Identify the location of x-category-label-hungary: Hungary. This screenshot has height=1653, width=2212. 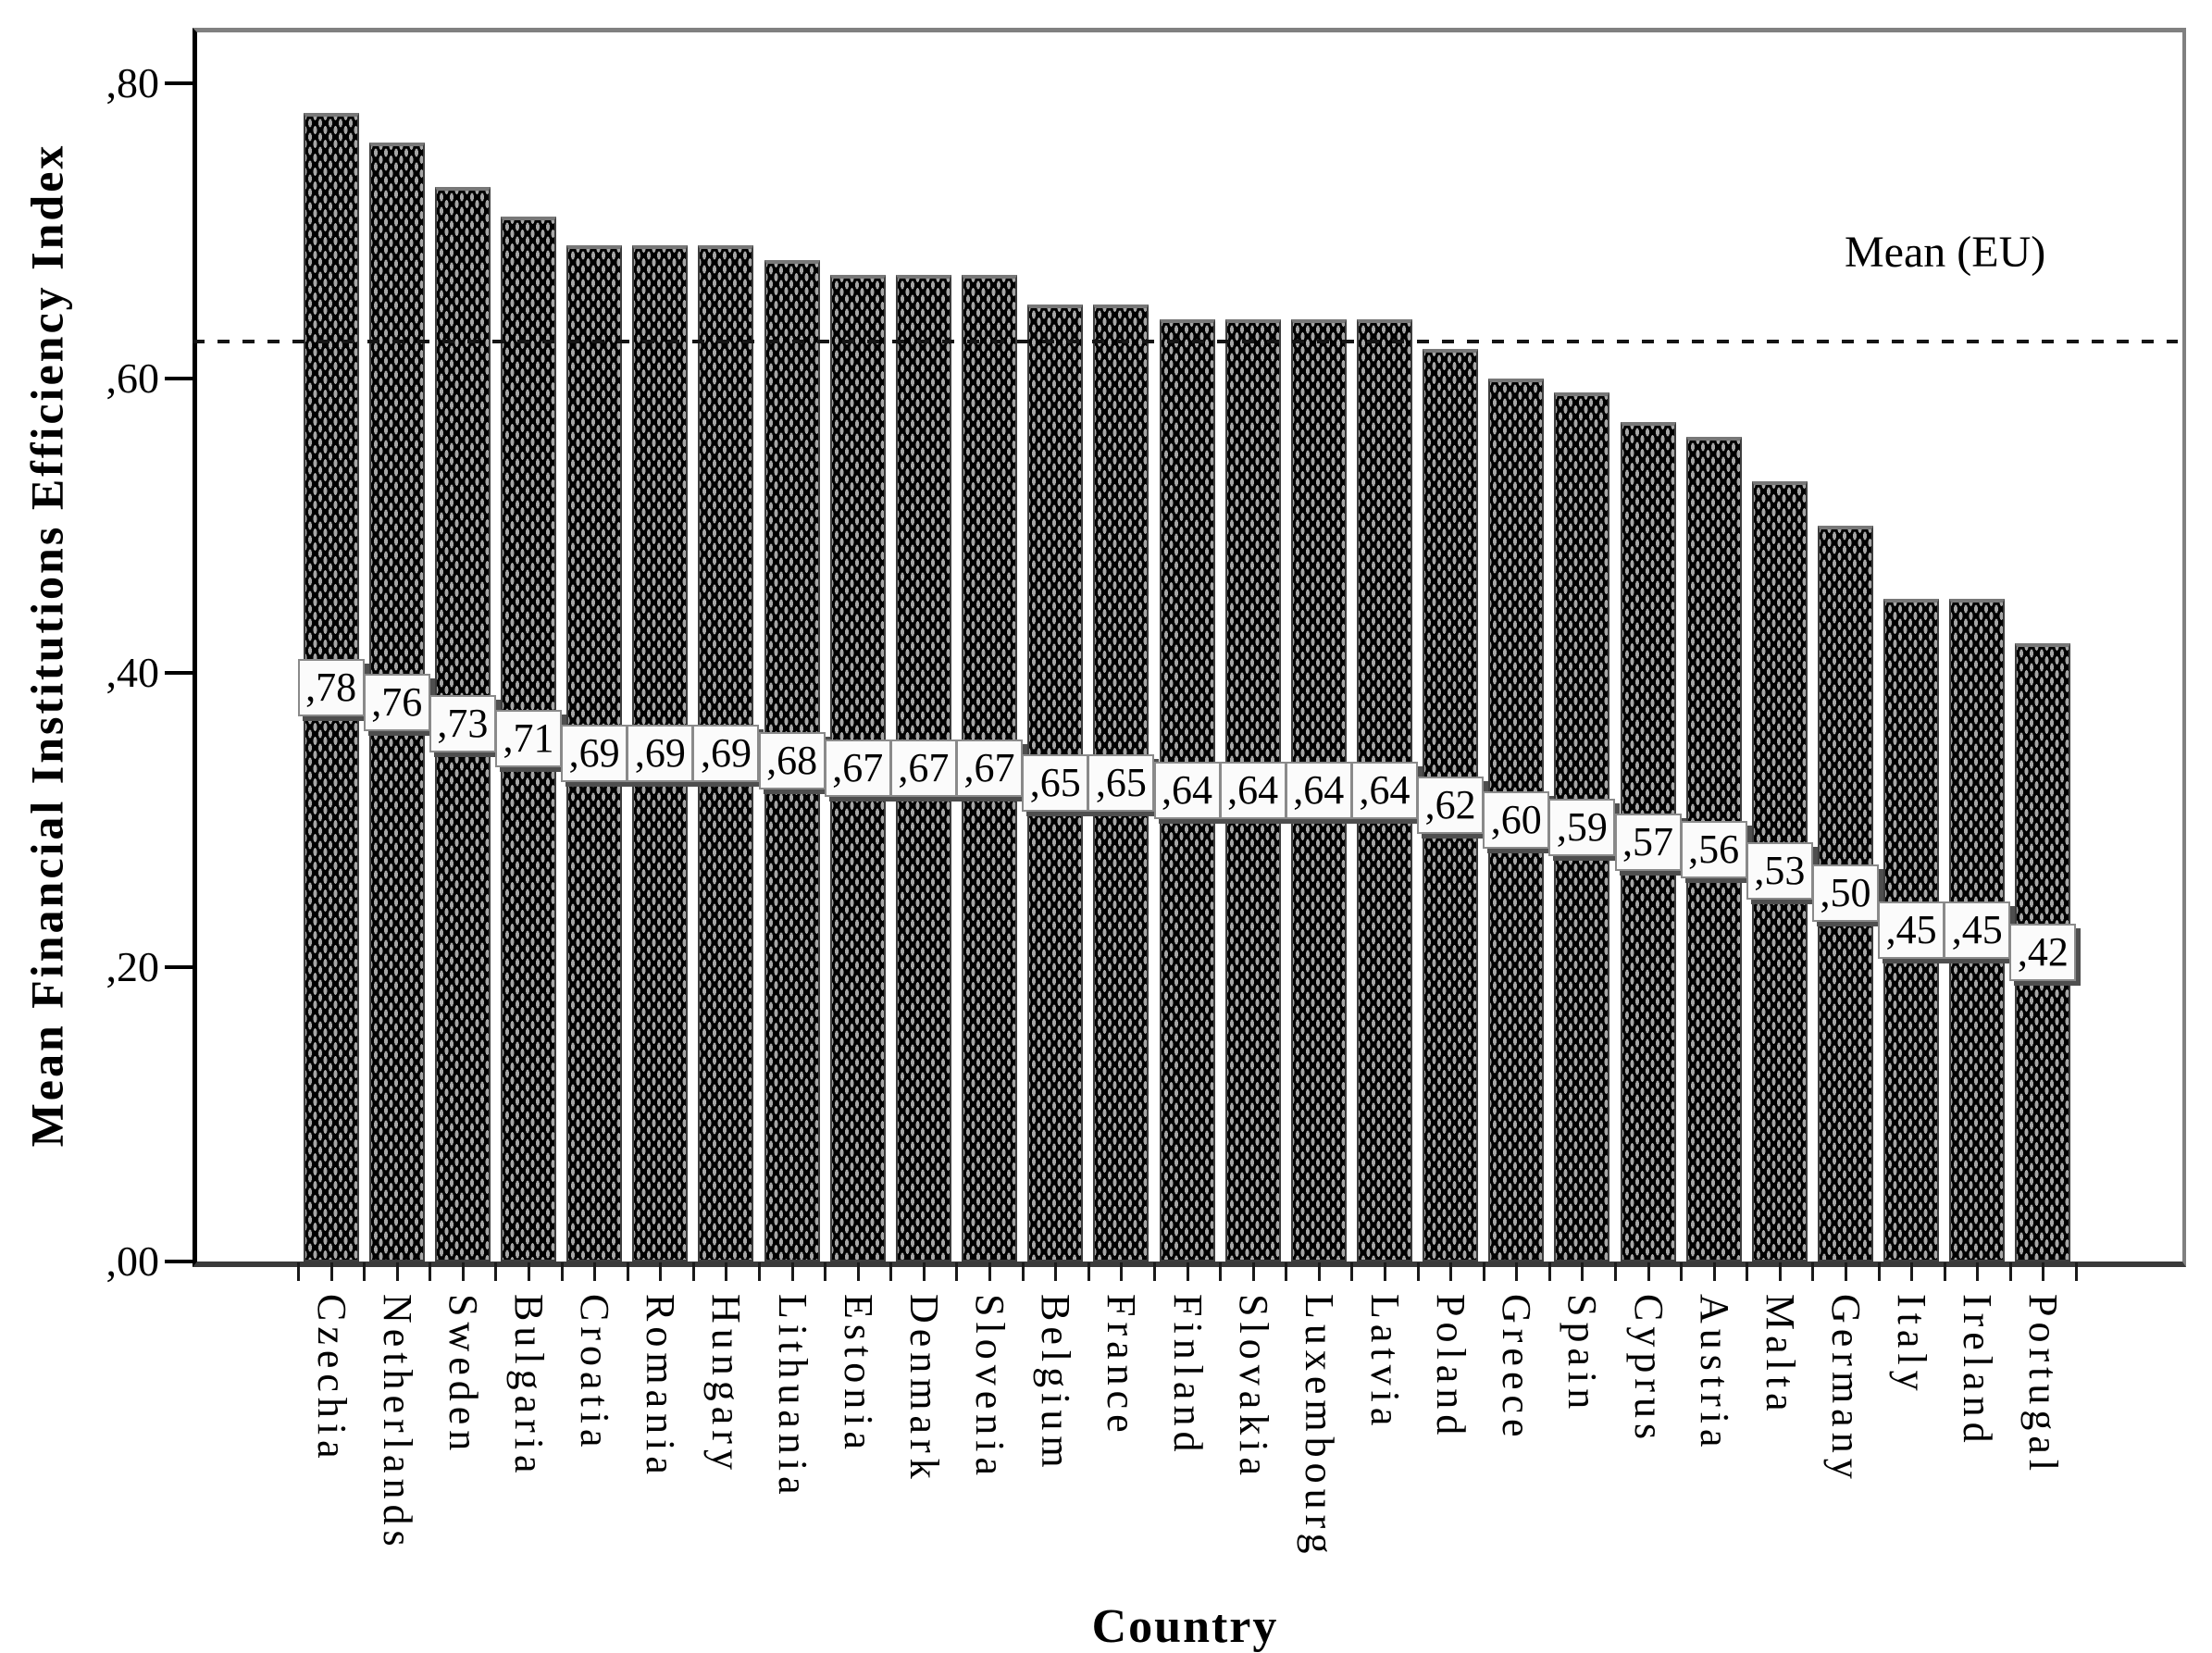
(726, 1384).